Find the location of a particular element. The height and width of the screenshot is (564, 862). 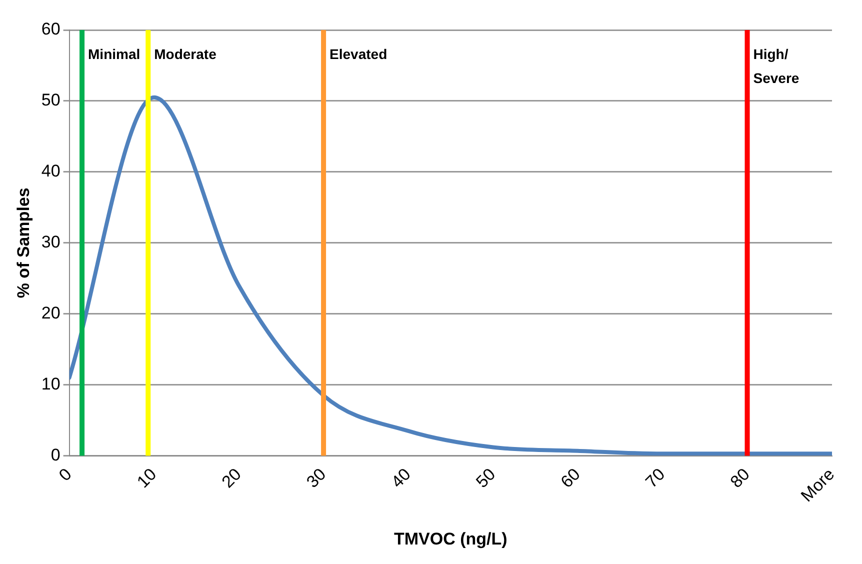

x-tick-label: 40 is located at coordinates (401, 478).